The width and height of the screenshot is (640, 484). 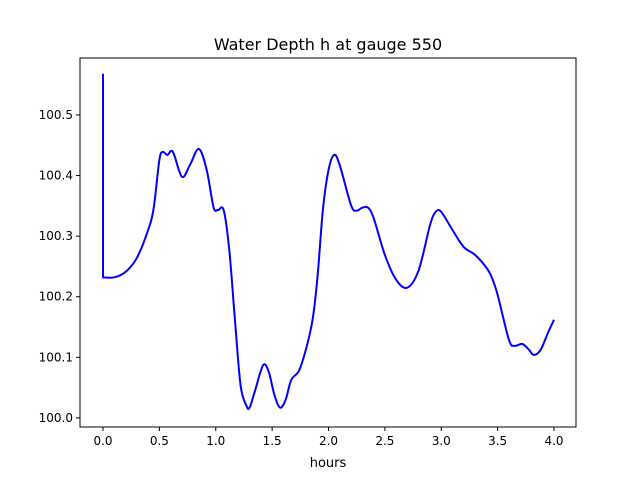 I want to click on x-tick-label: 3.0, so click(x=441, y=441).